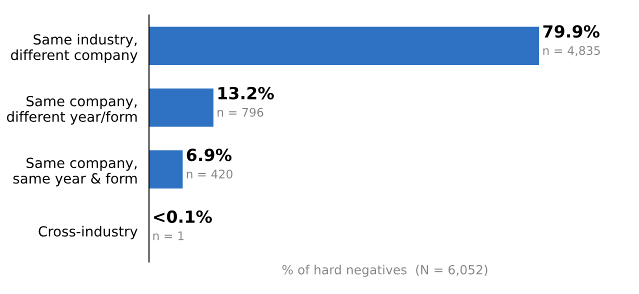 The width and height of the screenshot is (639, 294). What do you see at coordinates (168, 235) in the screenshot?
I see `annotation: n = 1` at bounding box center [168, 235].